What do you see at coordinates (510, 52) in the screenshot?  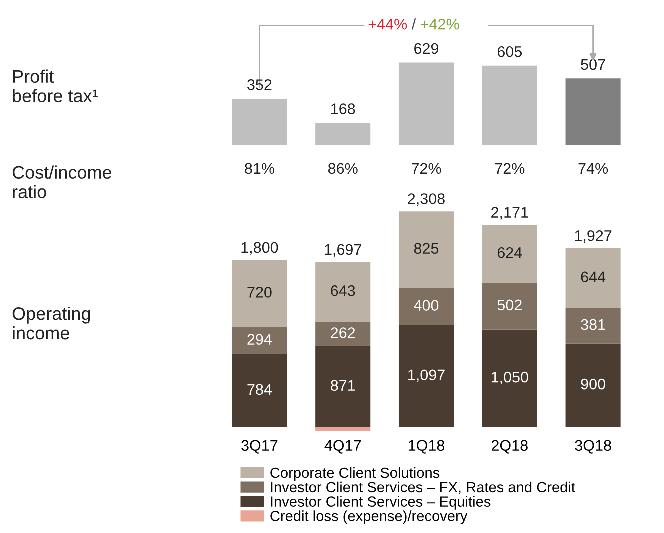 I see `data-label: 605` at bounding box center [510, 52].